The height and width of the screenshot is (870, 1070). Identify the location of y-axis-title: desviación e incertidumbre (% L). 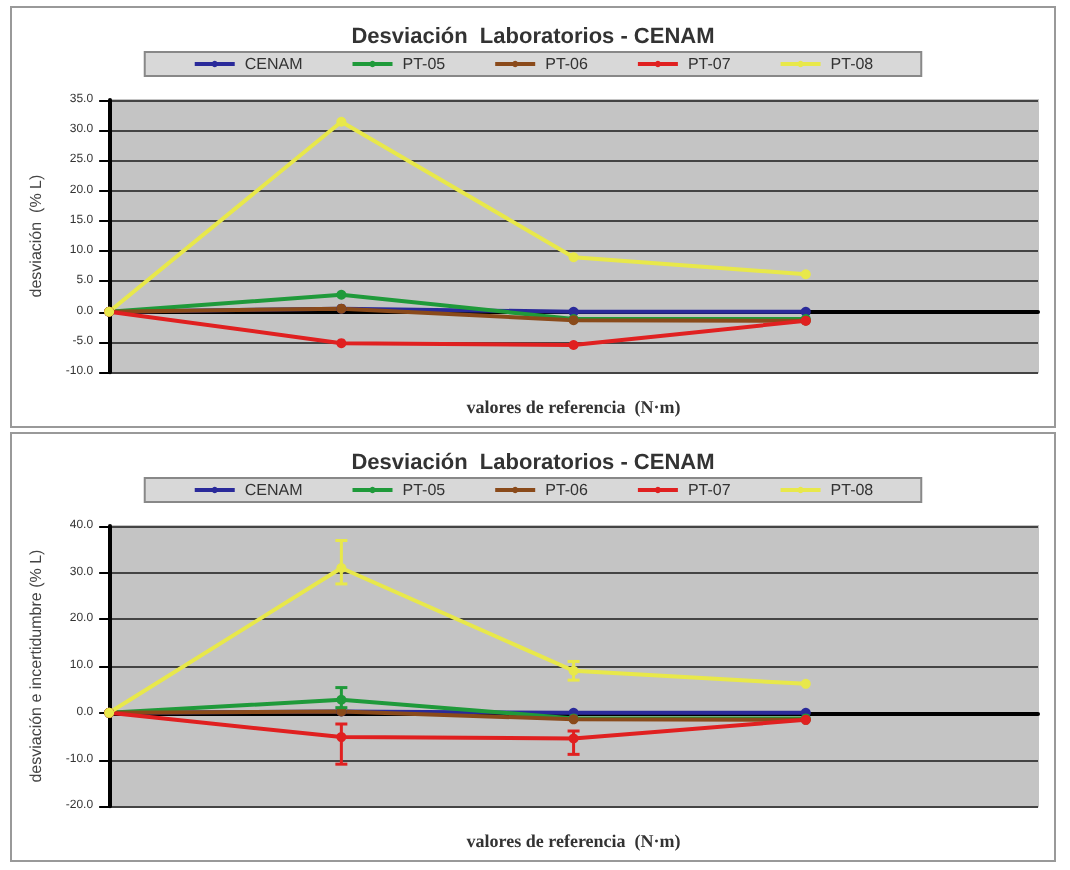
(36, 665).